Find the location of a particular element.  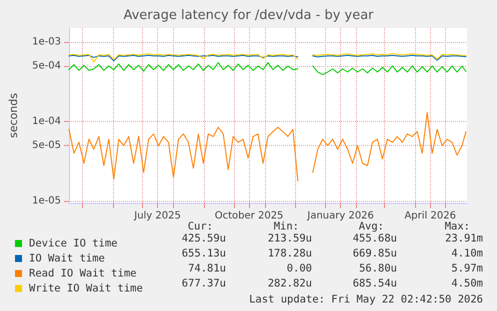

text: 0.00 is located at coordinates (299, 268).